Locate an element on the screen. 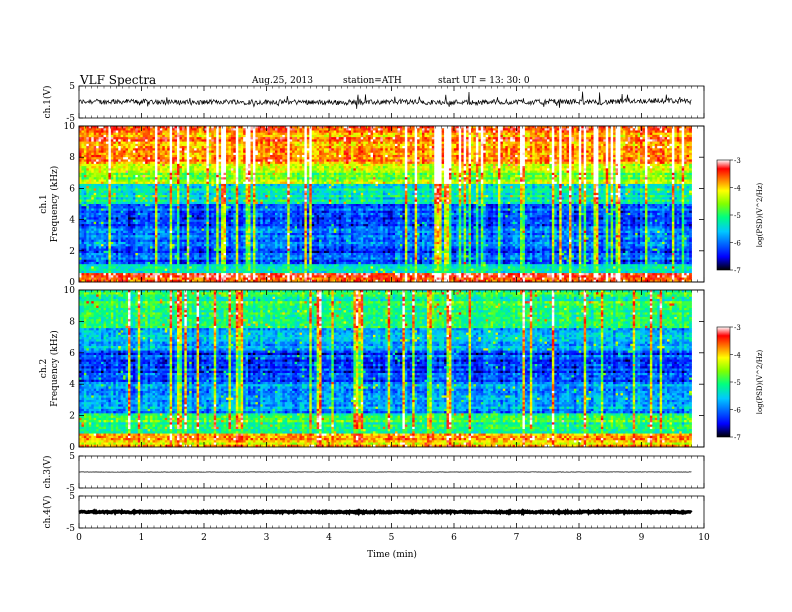  ch1-waveform: 5-5ch.1(V) is located at coordinates (373, 103).